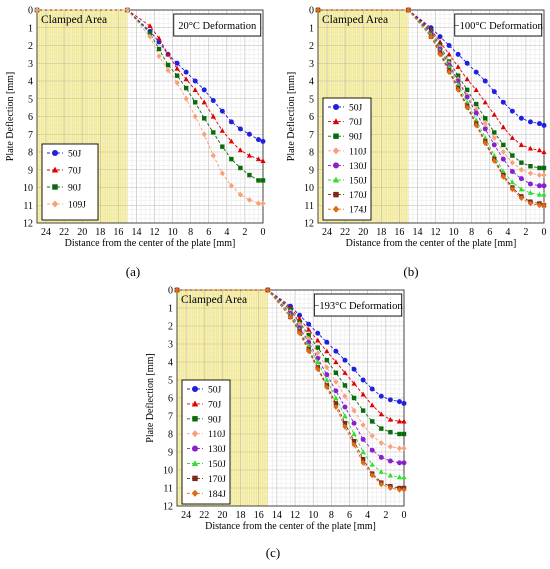  Describe the element at coordinates (295, 515) in the screenshot. I see `x-tick-label: 12` at that location.